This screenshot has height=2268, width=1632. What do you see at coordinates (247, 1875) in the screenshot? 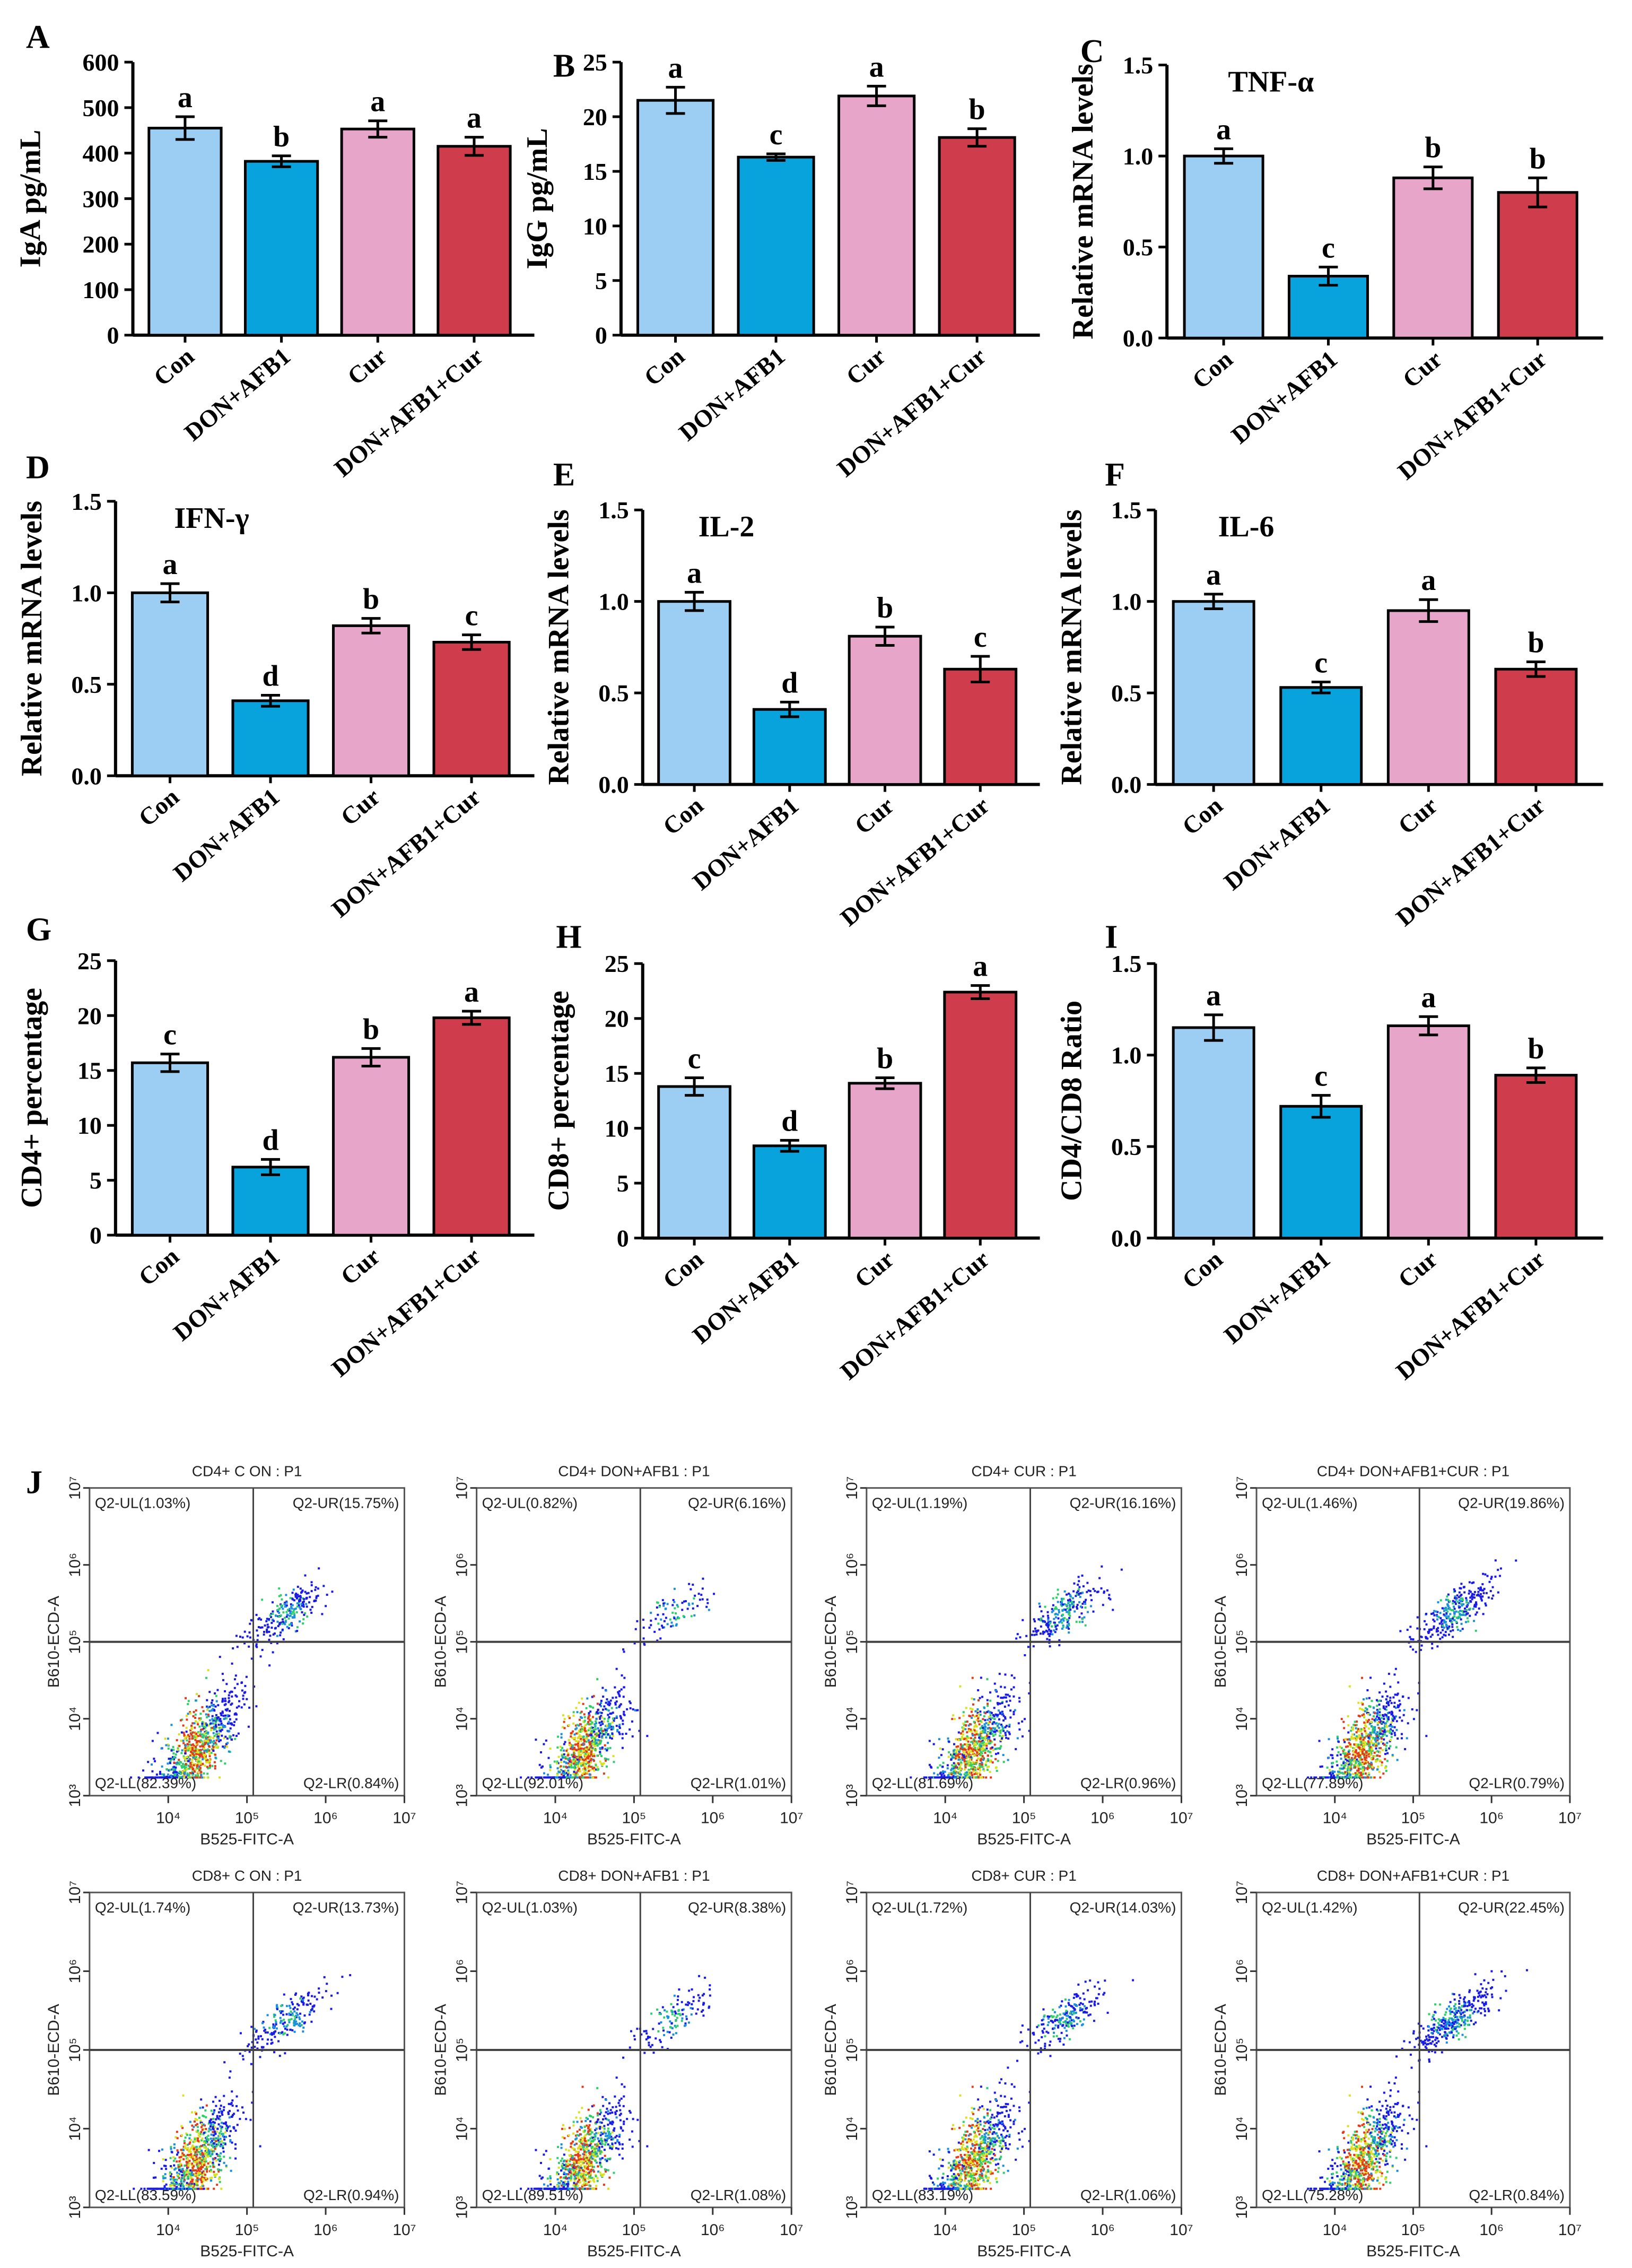
I see `plot-title: CD8+ C ON : P1` at bounding box center [247, 1875].